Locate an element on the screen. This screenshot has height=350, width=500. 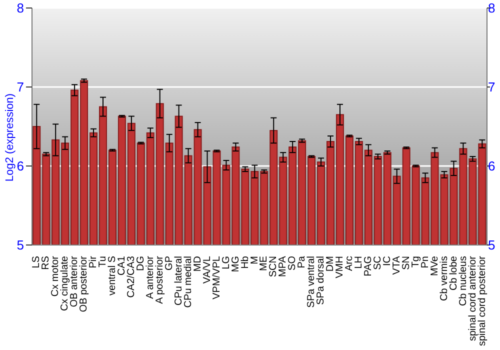
x-tick-label: A posterior is located at coordinates (160, 279).